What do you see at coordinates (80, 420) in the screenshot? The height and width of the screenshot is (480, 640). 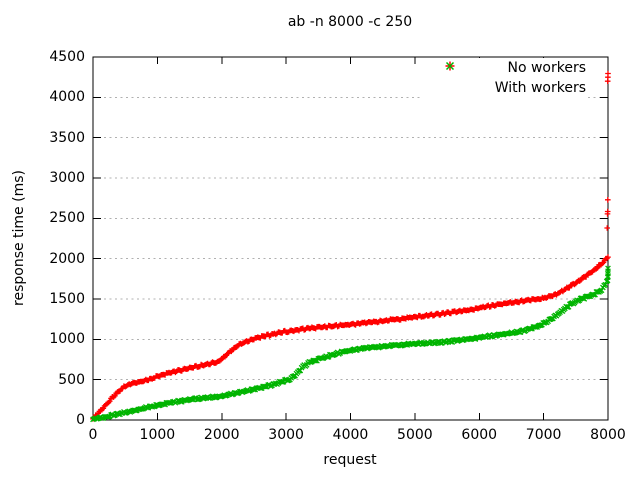 I see `y-tick-label: 0` at bounding box center [80, 420].